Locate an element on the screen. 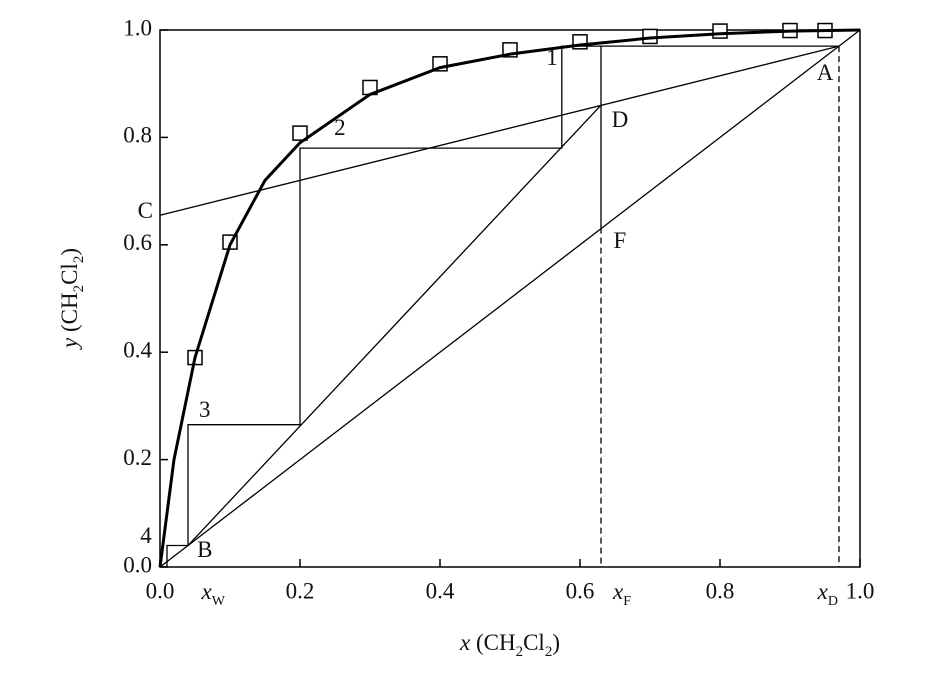  annotation: 4 is located at coordinates (146, 535).